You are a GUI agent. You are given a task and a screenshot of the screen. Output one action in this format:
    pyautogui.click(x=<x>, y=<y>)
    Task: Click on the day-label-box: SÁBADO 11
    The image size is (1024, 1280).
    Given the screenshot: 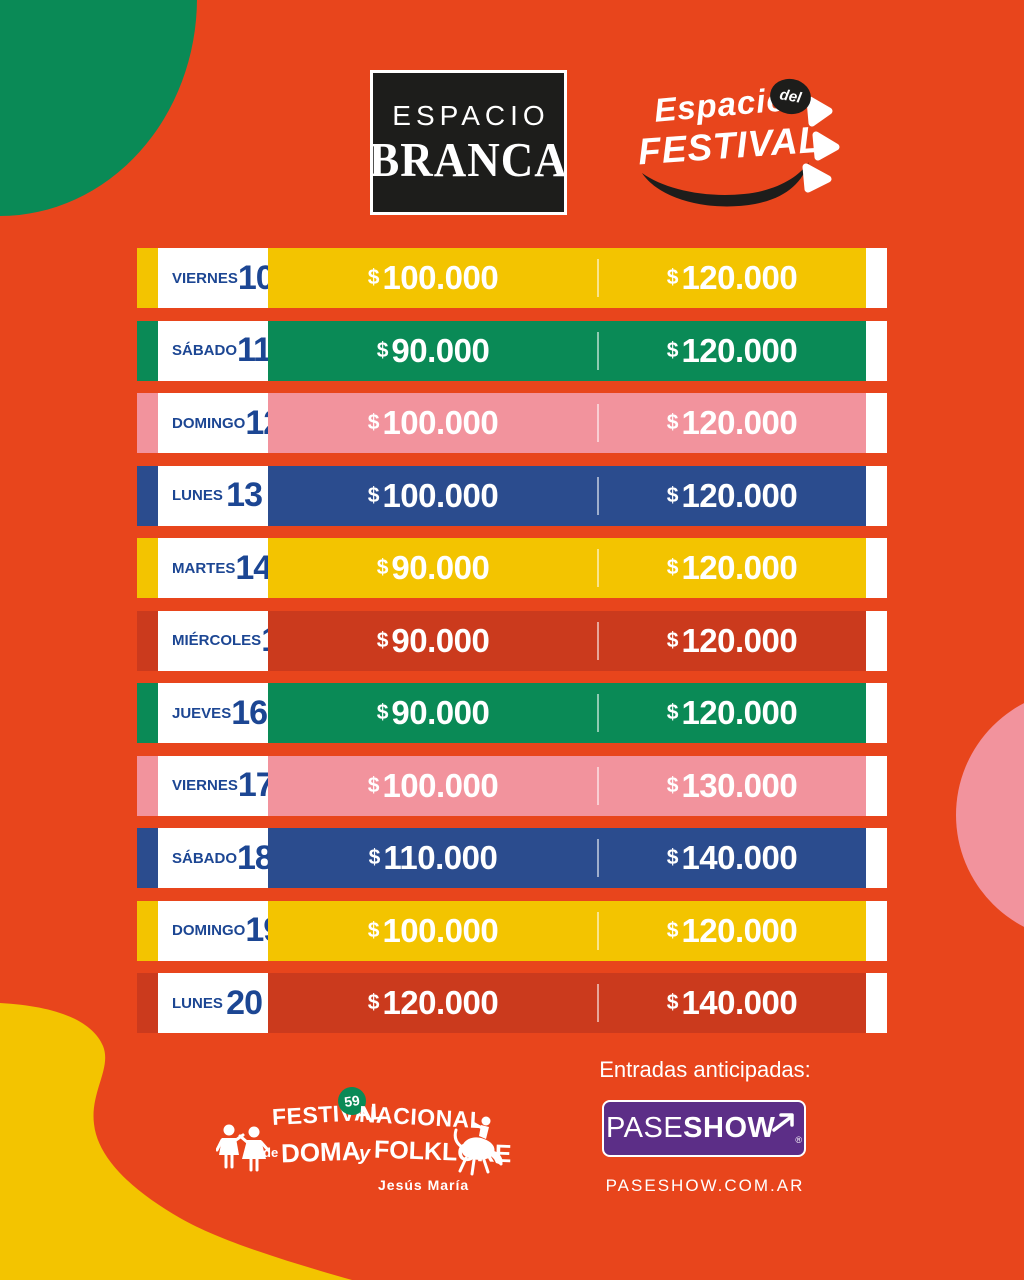 What is the action you would take?
    pyautogui.click(x=215, y=350)
    